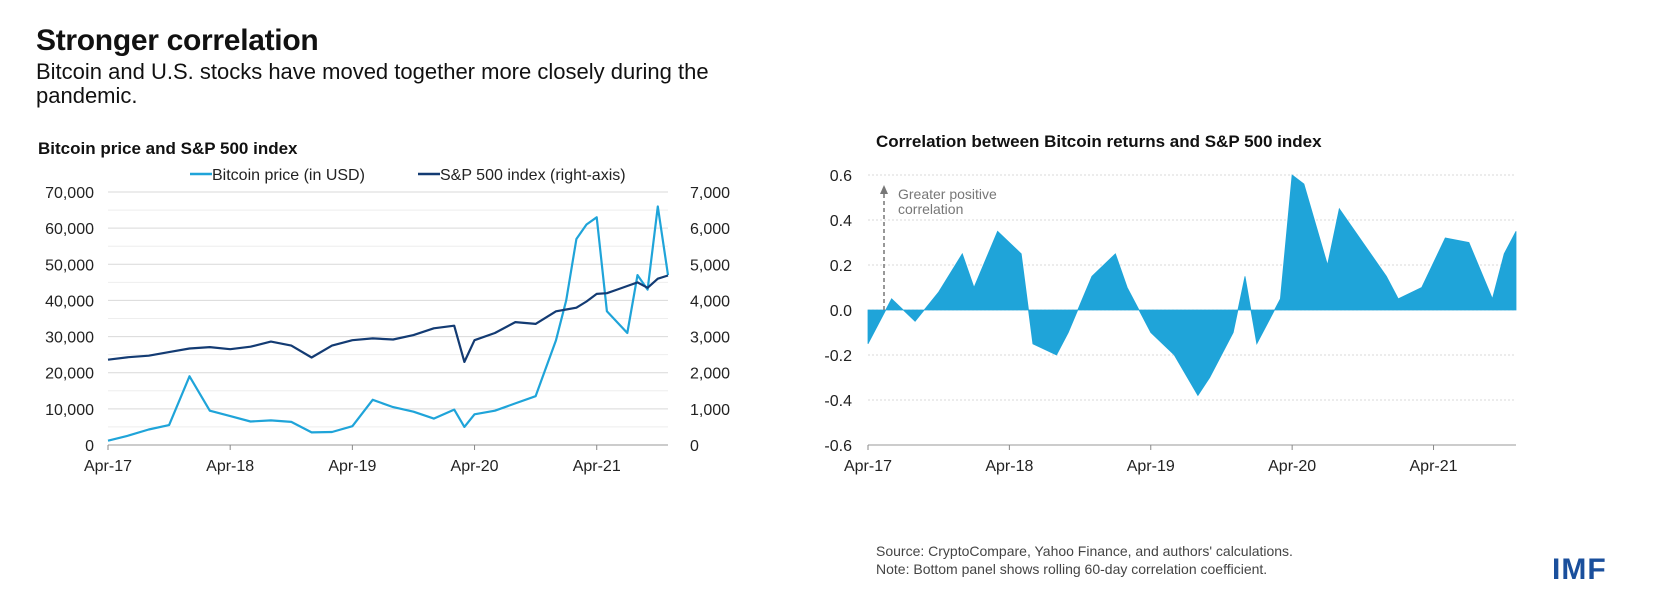 The height and width of the screenshot is (603, 1672). I want to click on y-tick-right: 2,000, so click(710, 374).